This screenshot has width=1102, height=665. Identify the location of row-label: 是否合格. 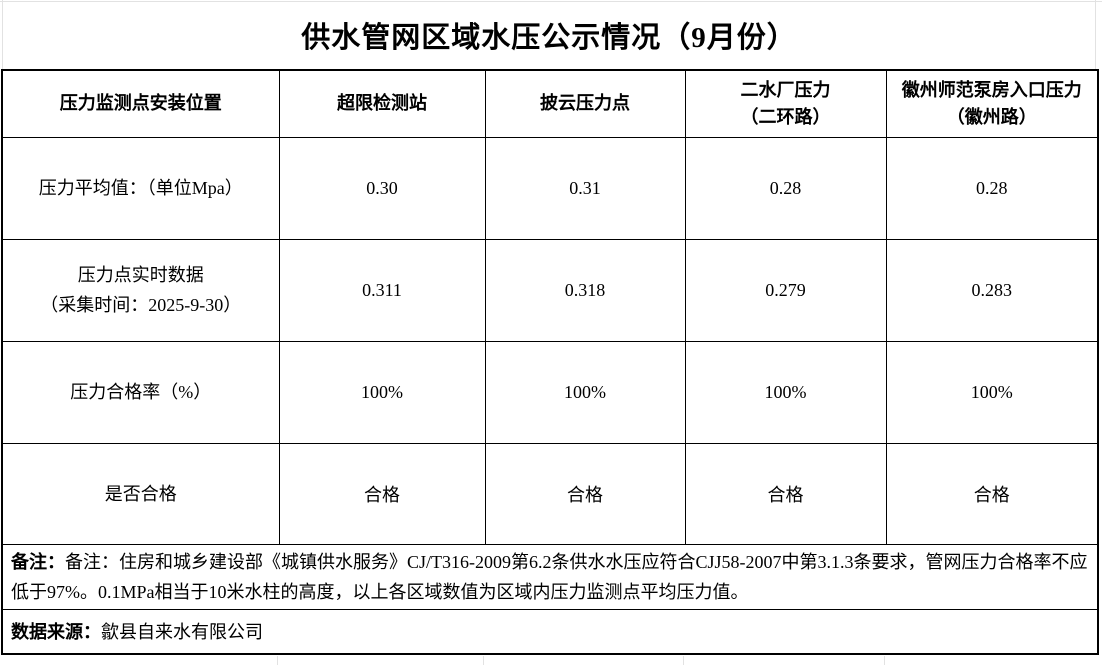
(140, 493).